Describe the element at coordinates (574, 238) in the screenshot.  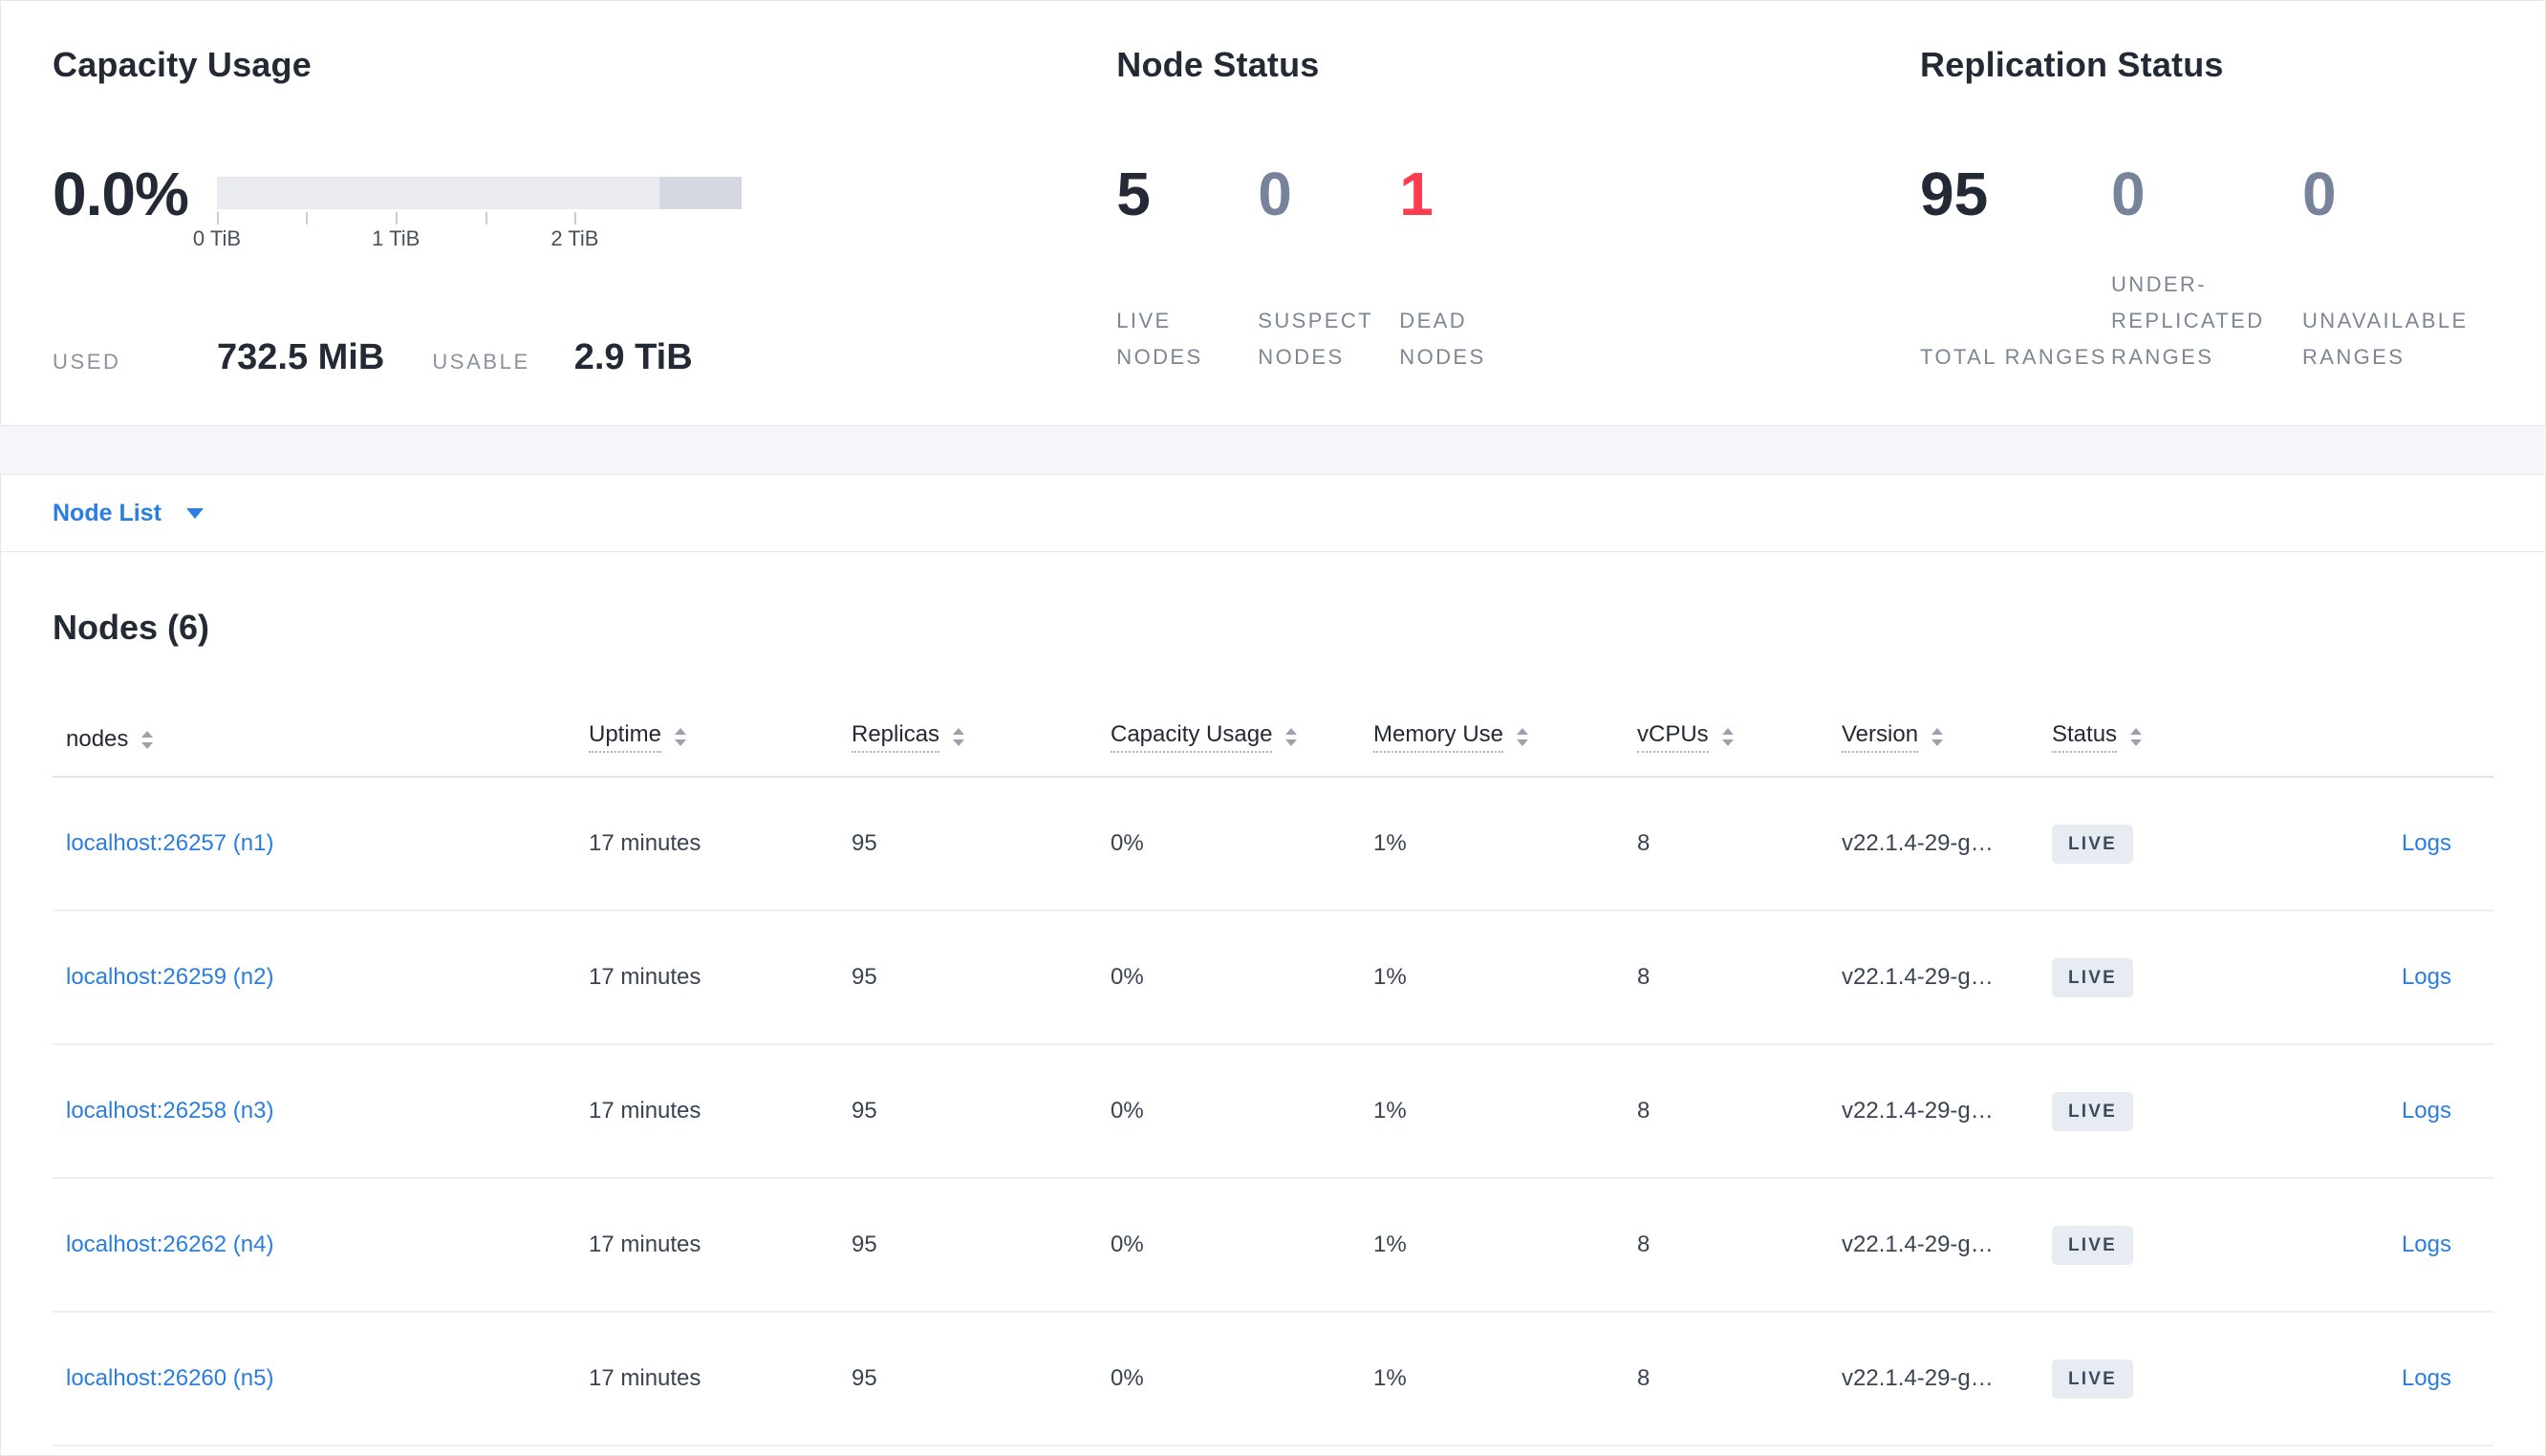
I see `gauge-tick-label: 2 TiB` at that location.